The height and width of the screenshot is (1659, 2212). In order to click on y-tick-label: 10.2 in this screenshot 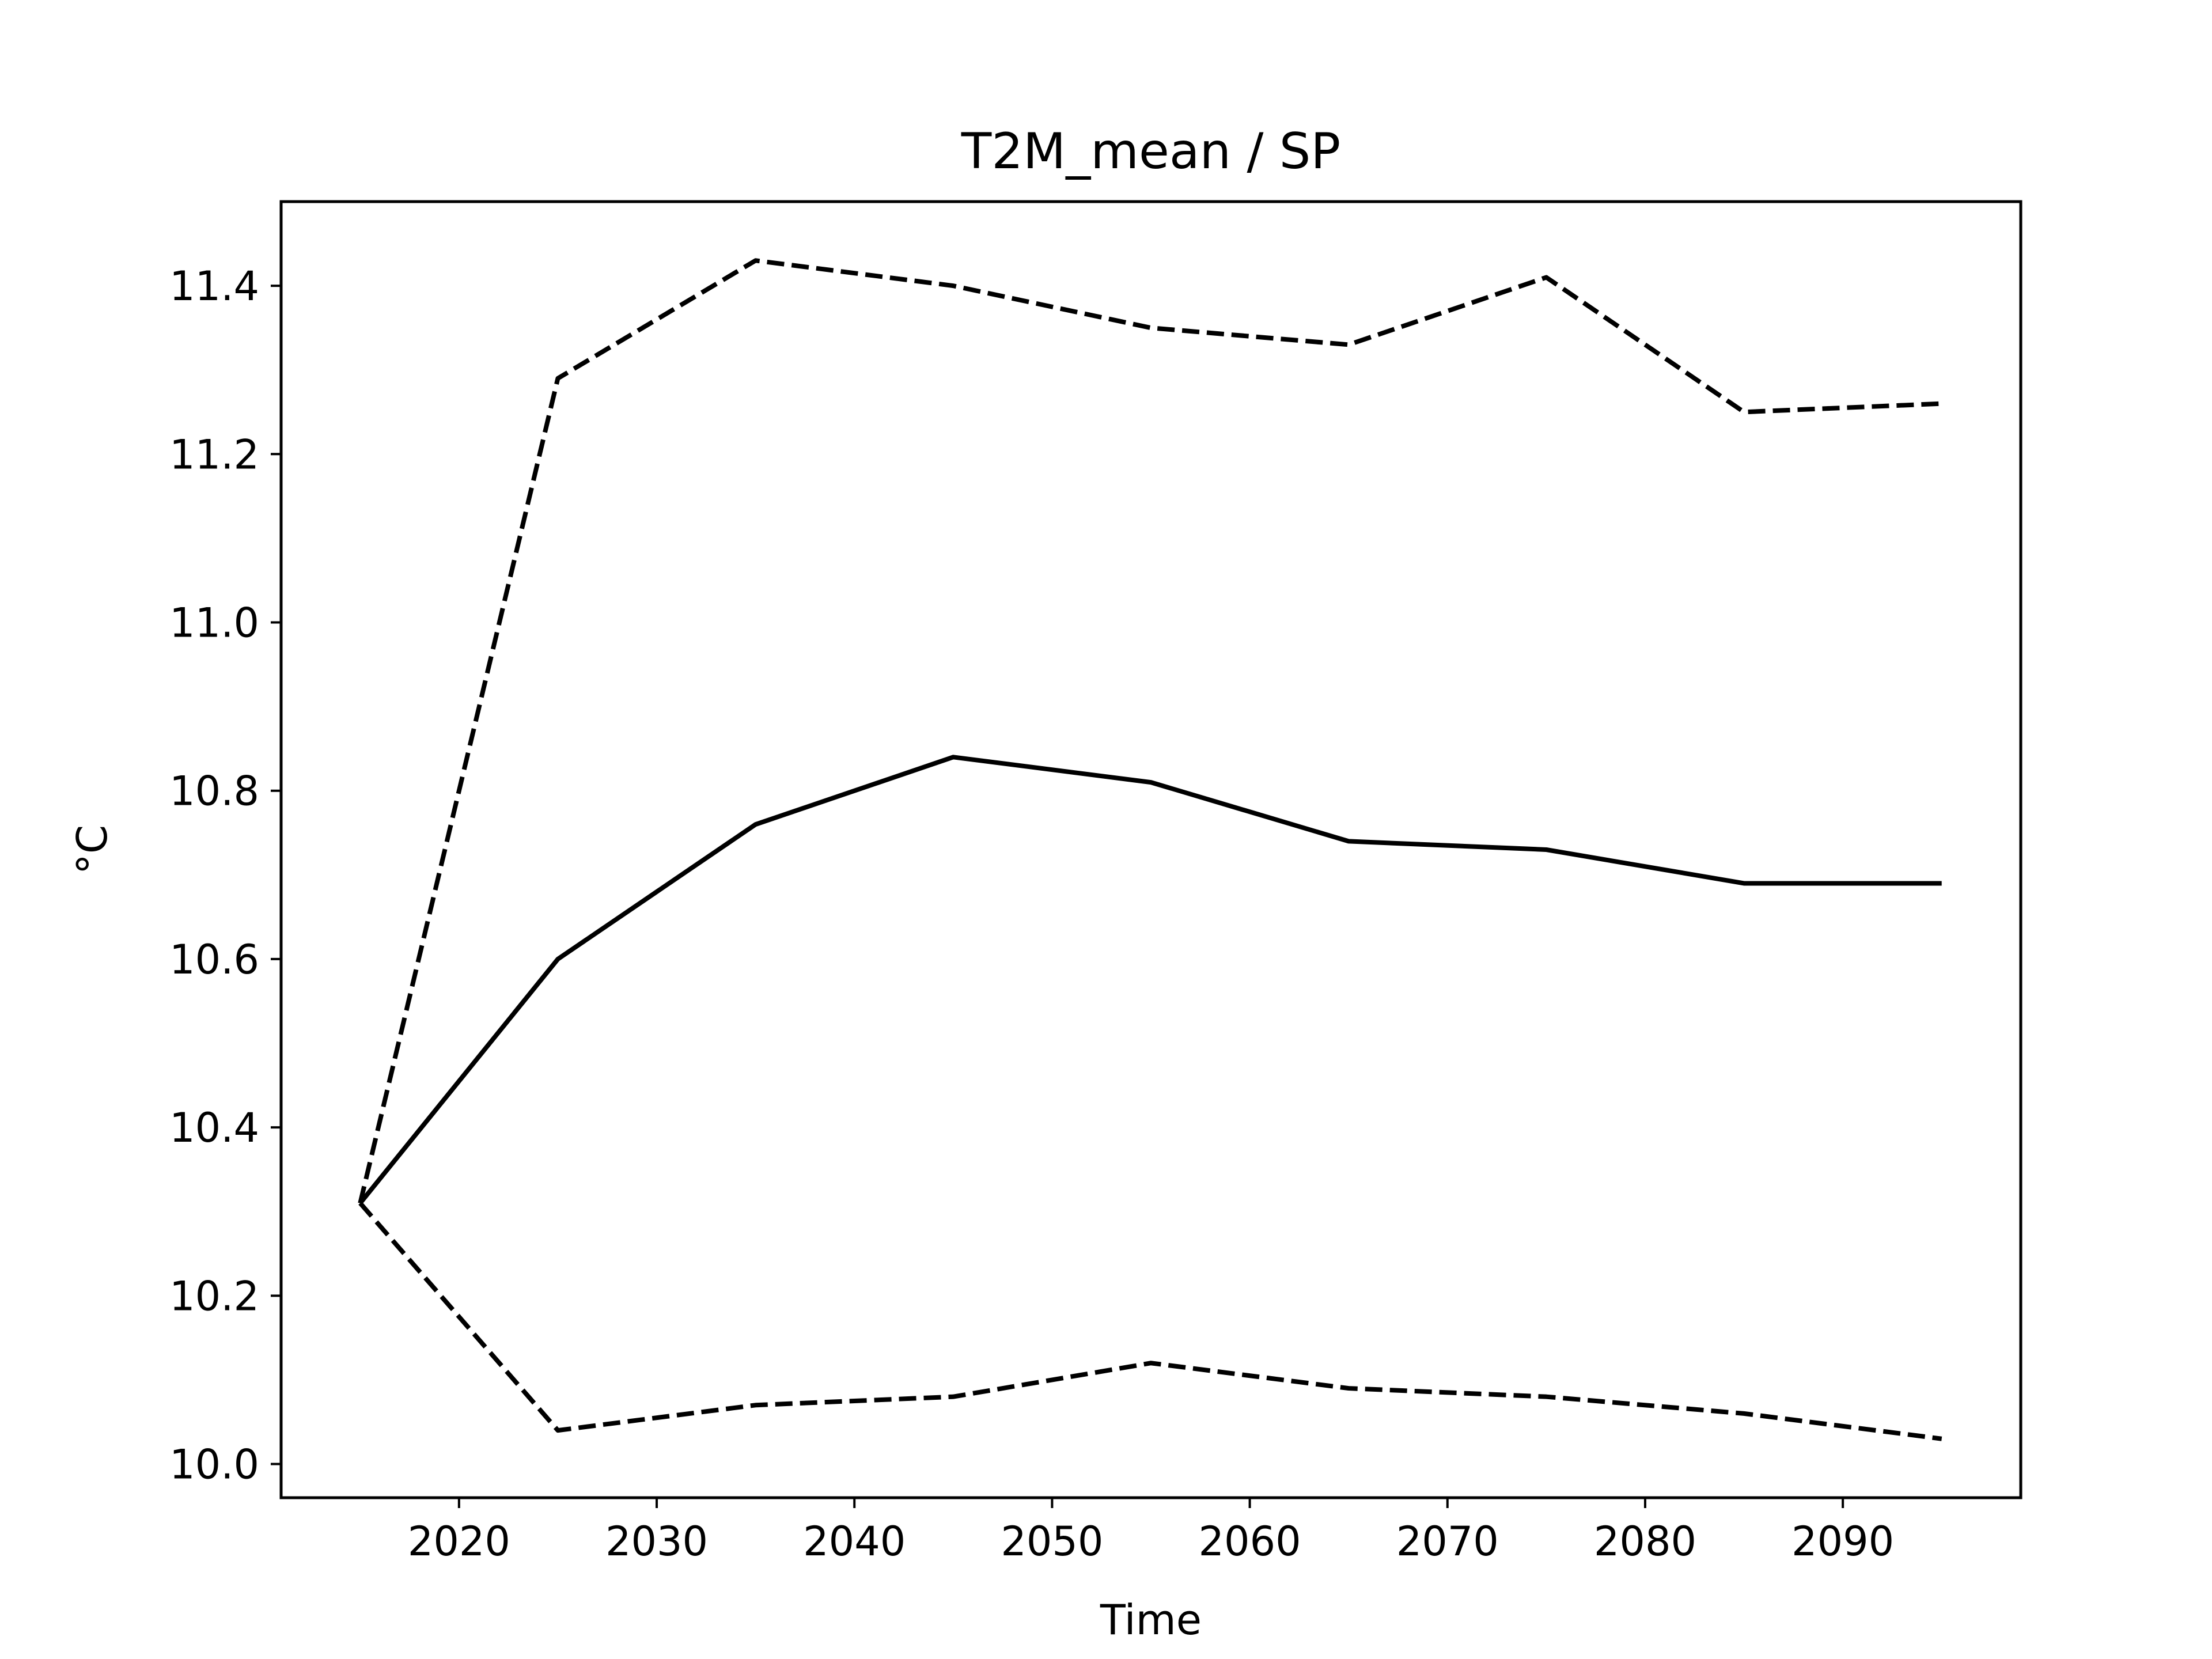, I will do `click(214, 1296)`.